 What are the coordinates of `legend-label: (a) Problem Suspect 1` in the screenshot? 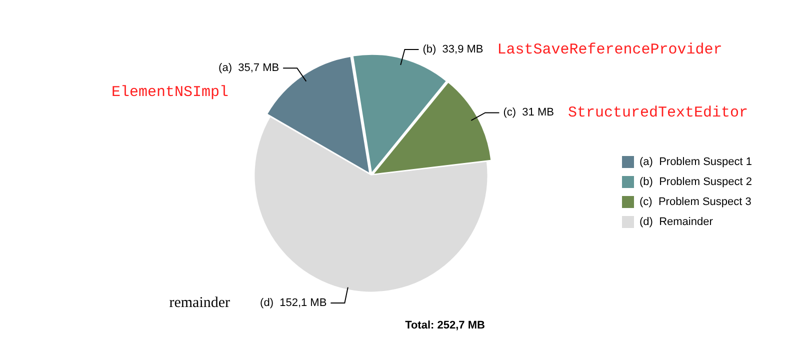 It's located at (696, 162).